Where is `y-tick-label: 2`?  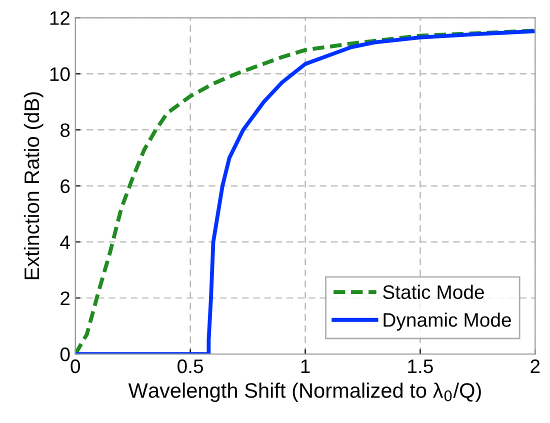 y-tick-label: 2 is located at coordinates (65, 298).